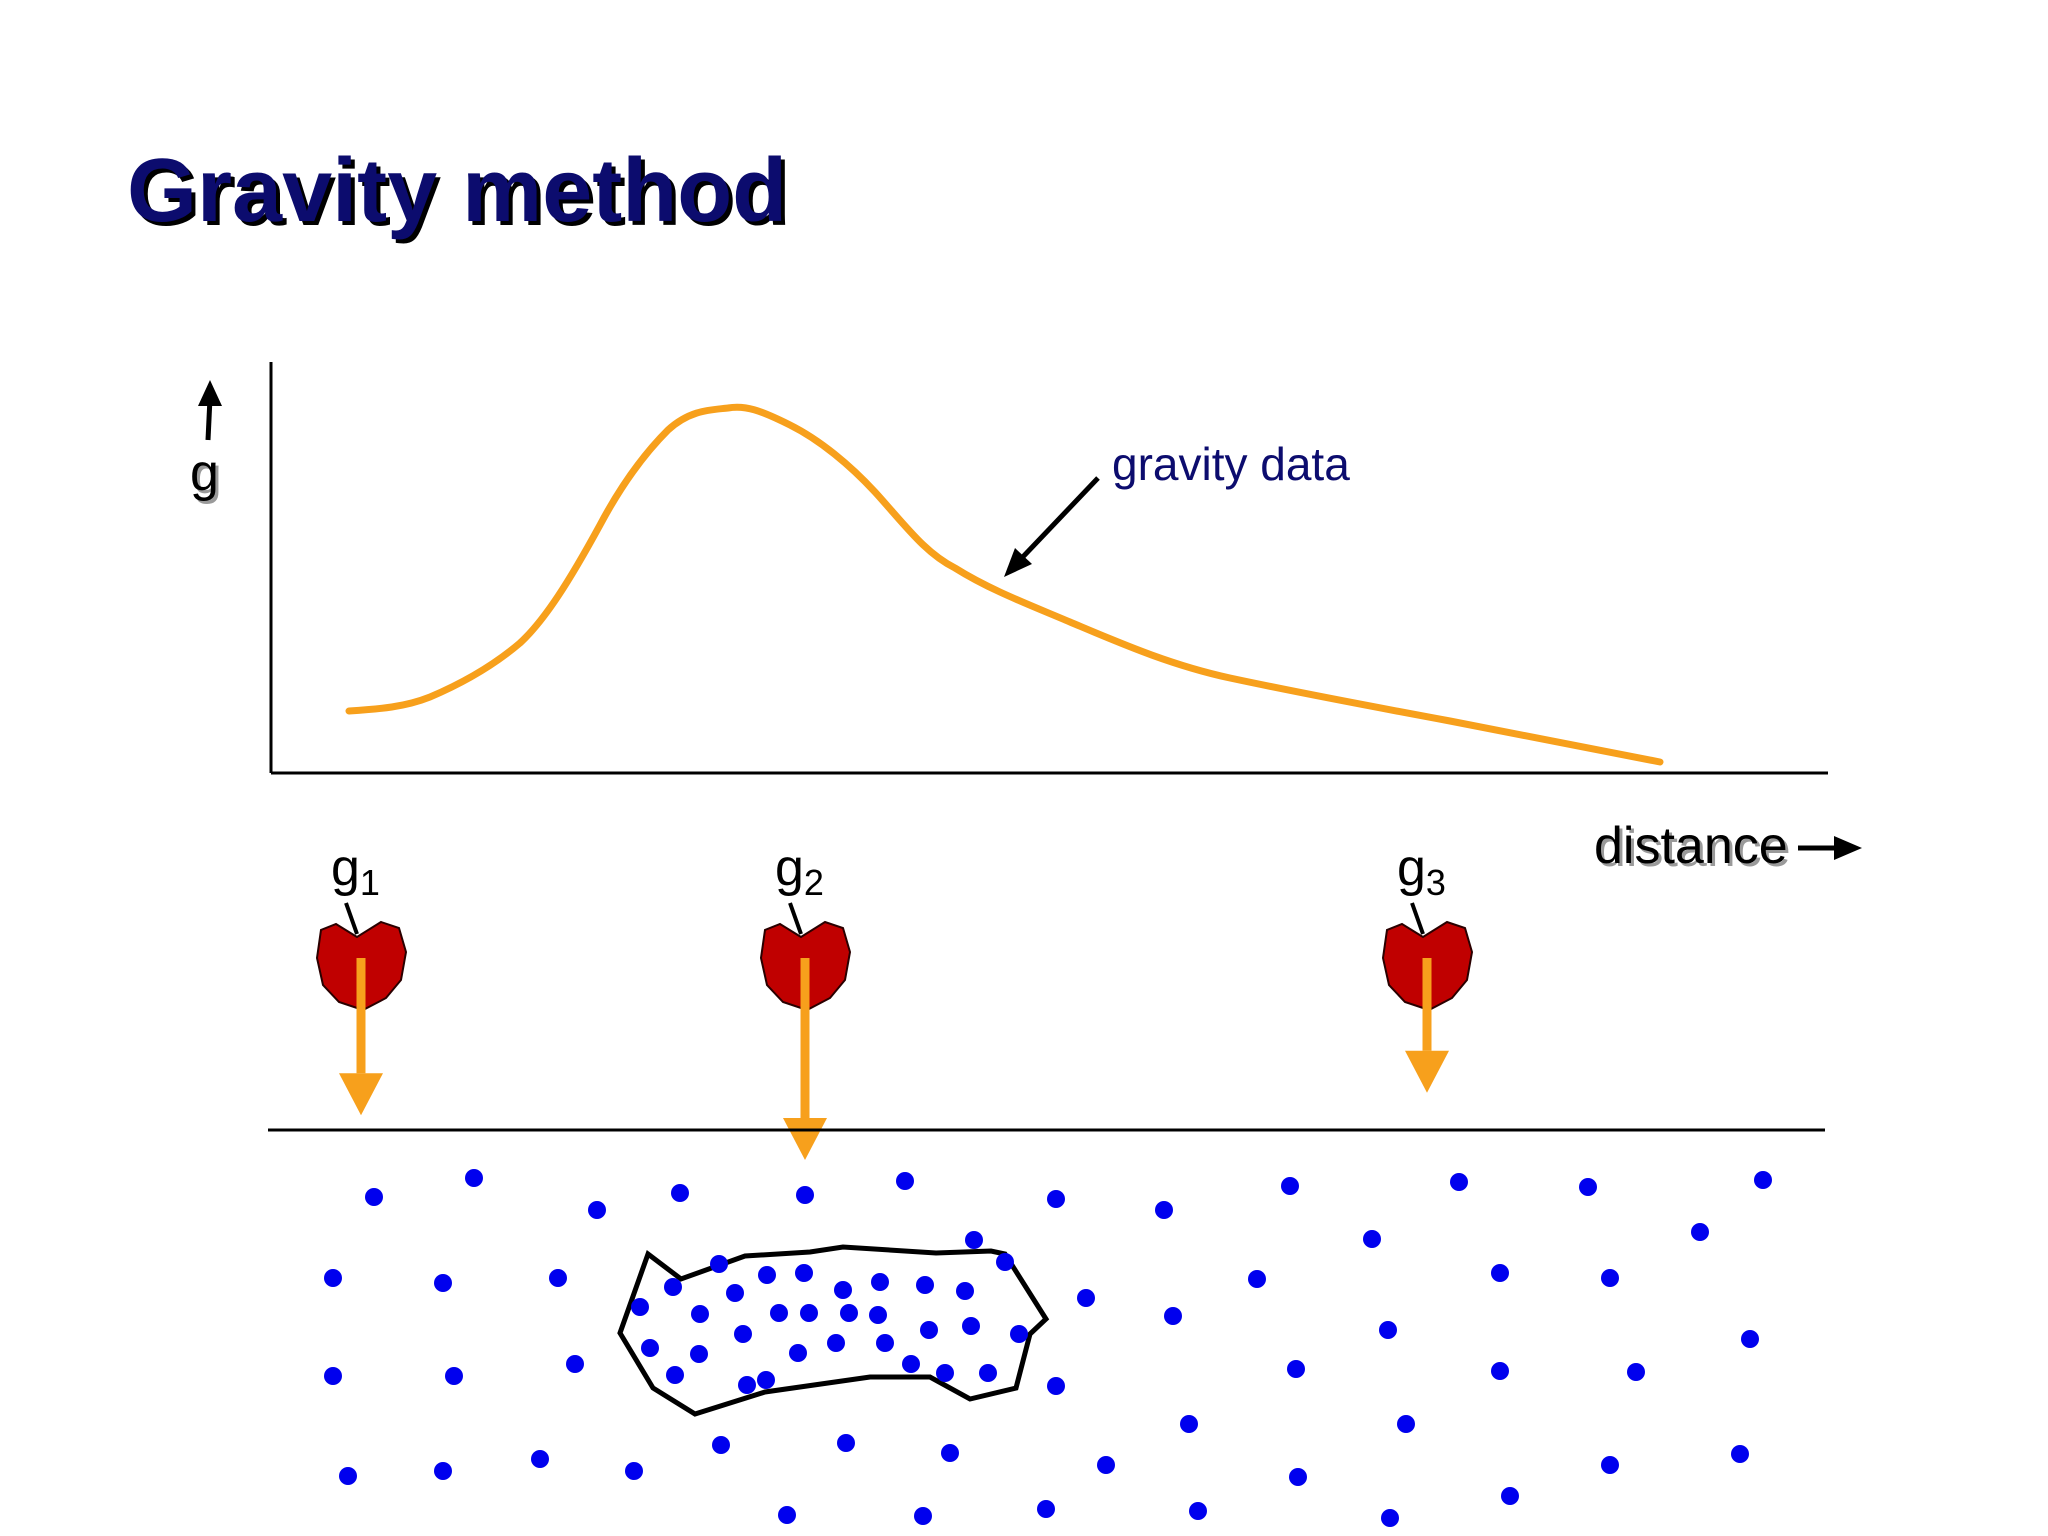  Describe the element at coordinates (1427, 966) in the screenshot. I see `station-3: g3` at that location.